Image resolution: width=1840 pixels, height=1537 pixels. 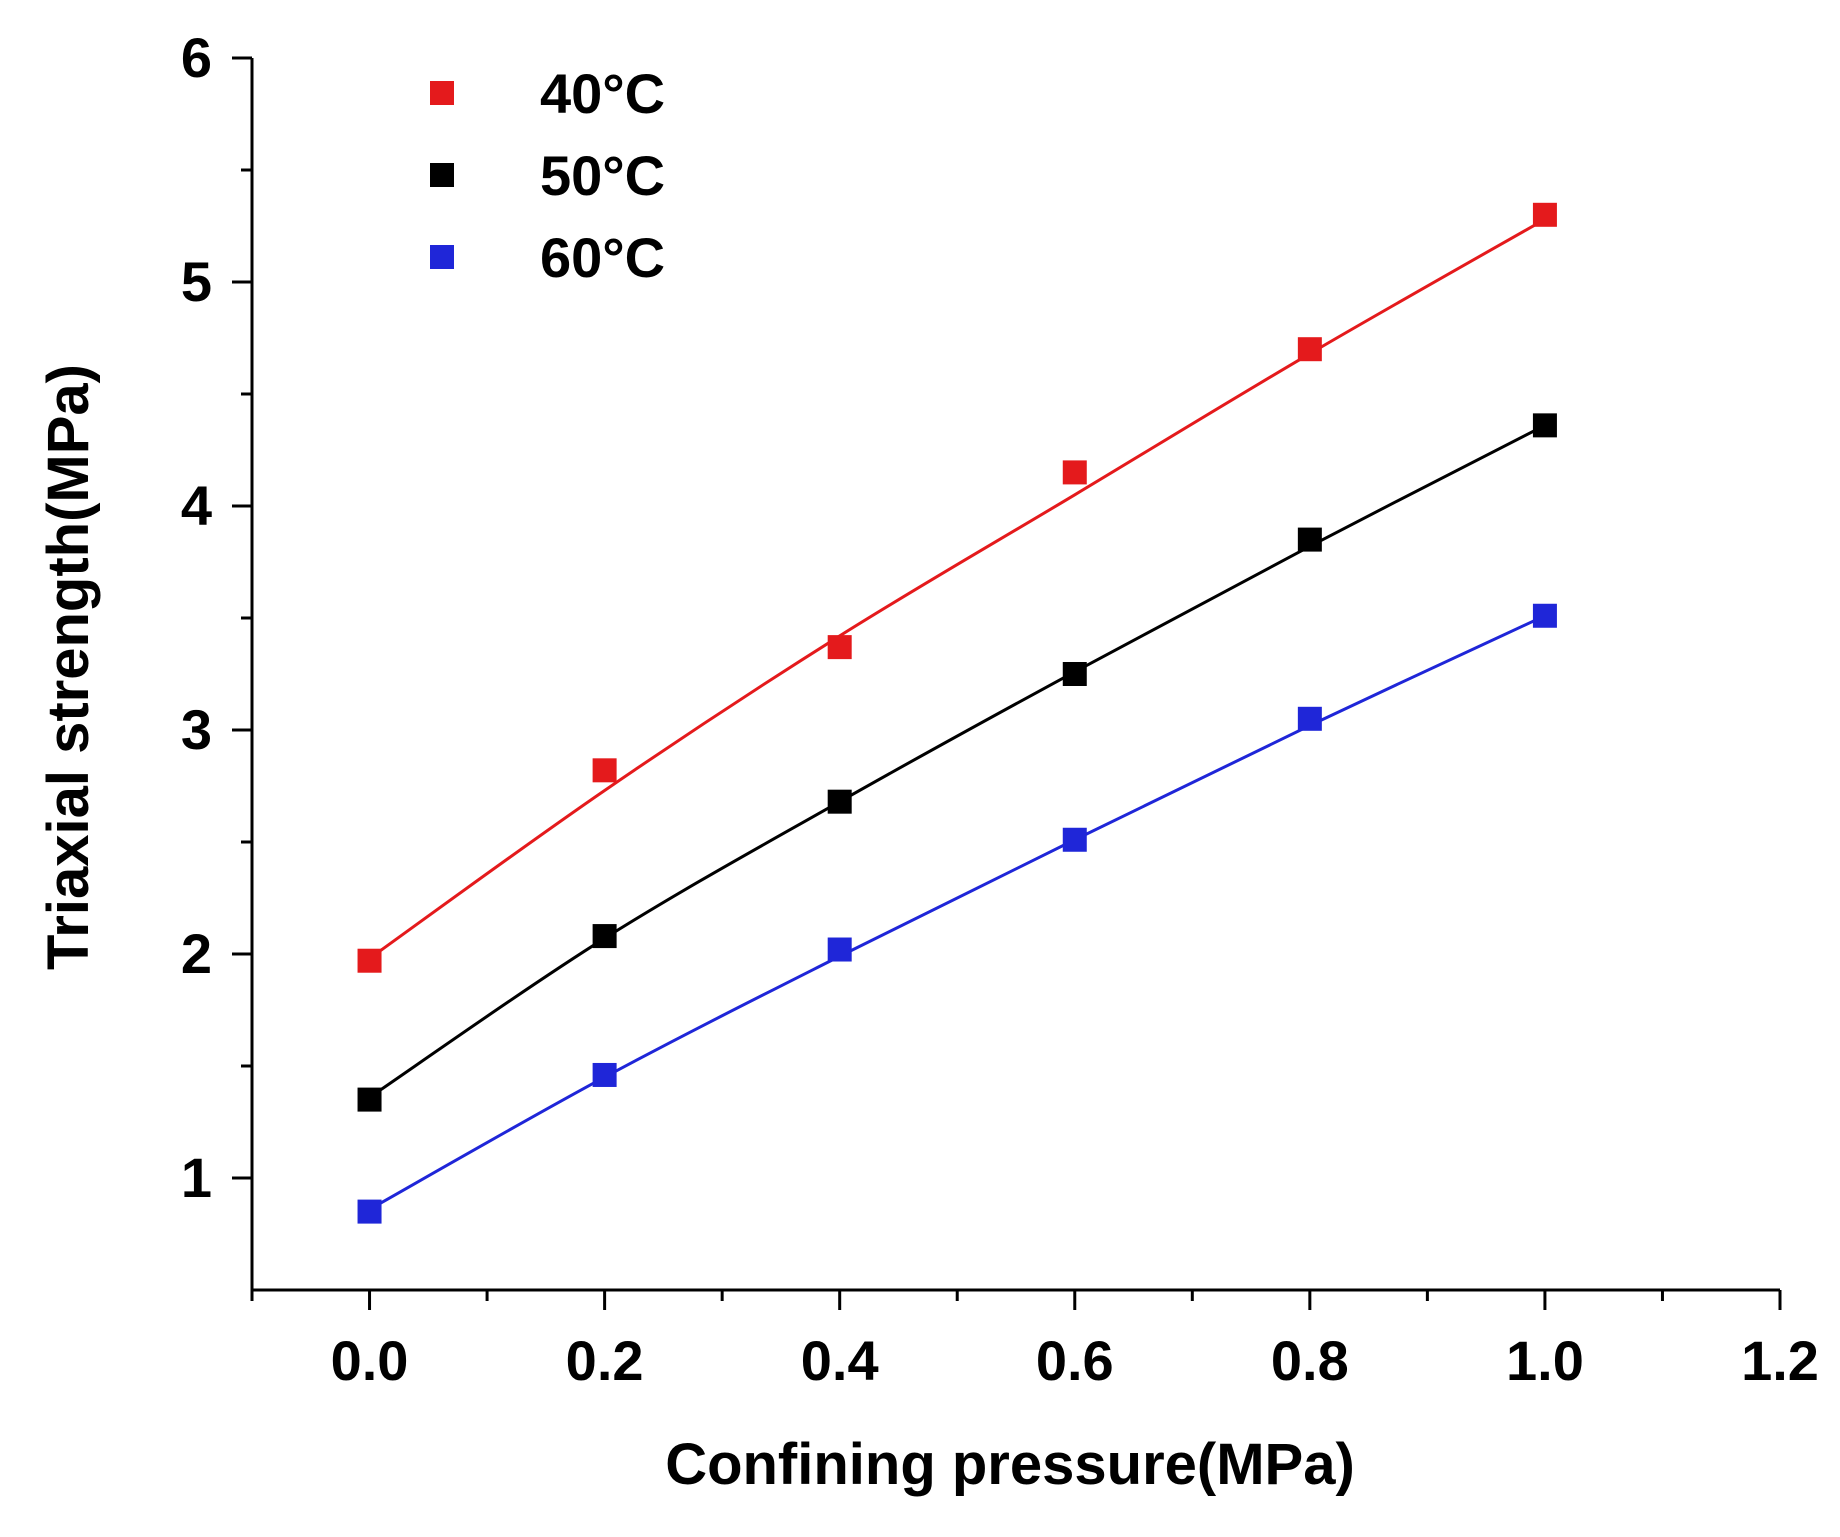 What do you see at coordinates (68, 667) in the screenshot?
I see `y-axis-title: Triaxial strength(MPa)` at bounding box center [68, 667].